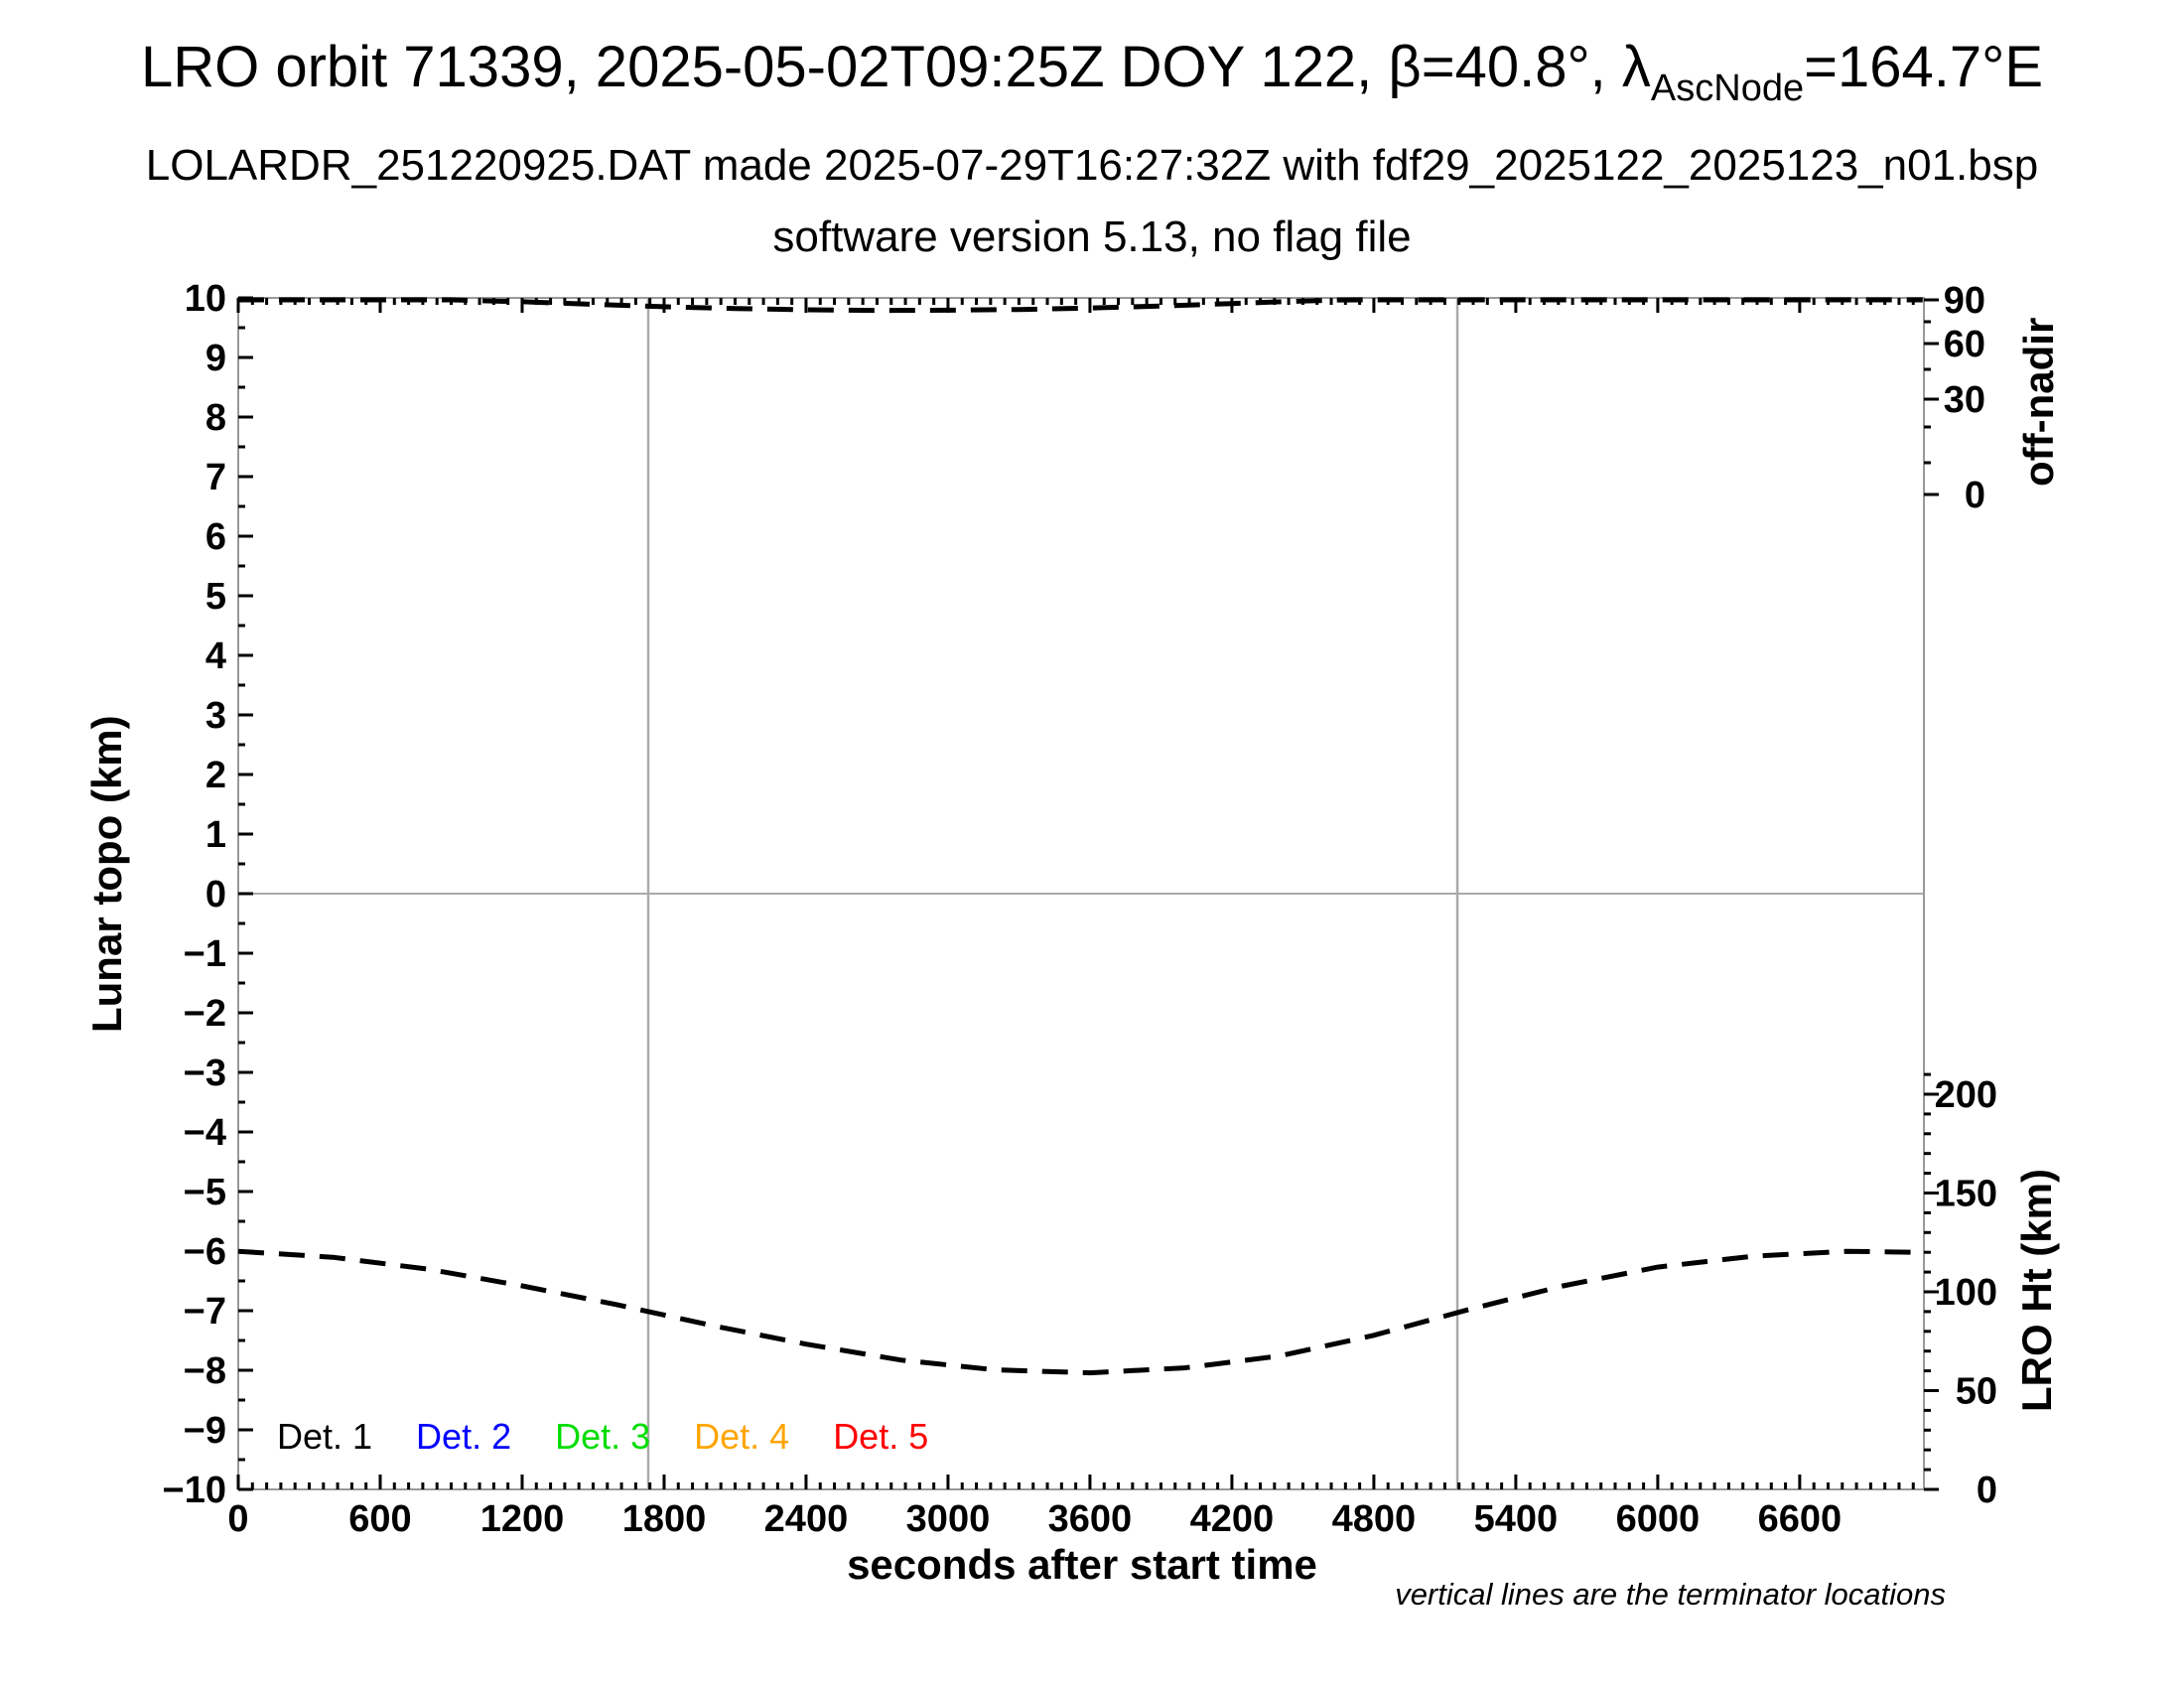 This screenshot has width=2184, height=1688. I want to click on x-tick-label: 4800, so click(1374, 1519).